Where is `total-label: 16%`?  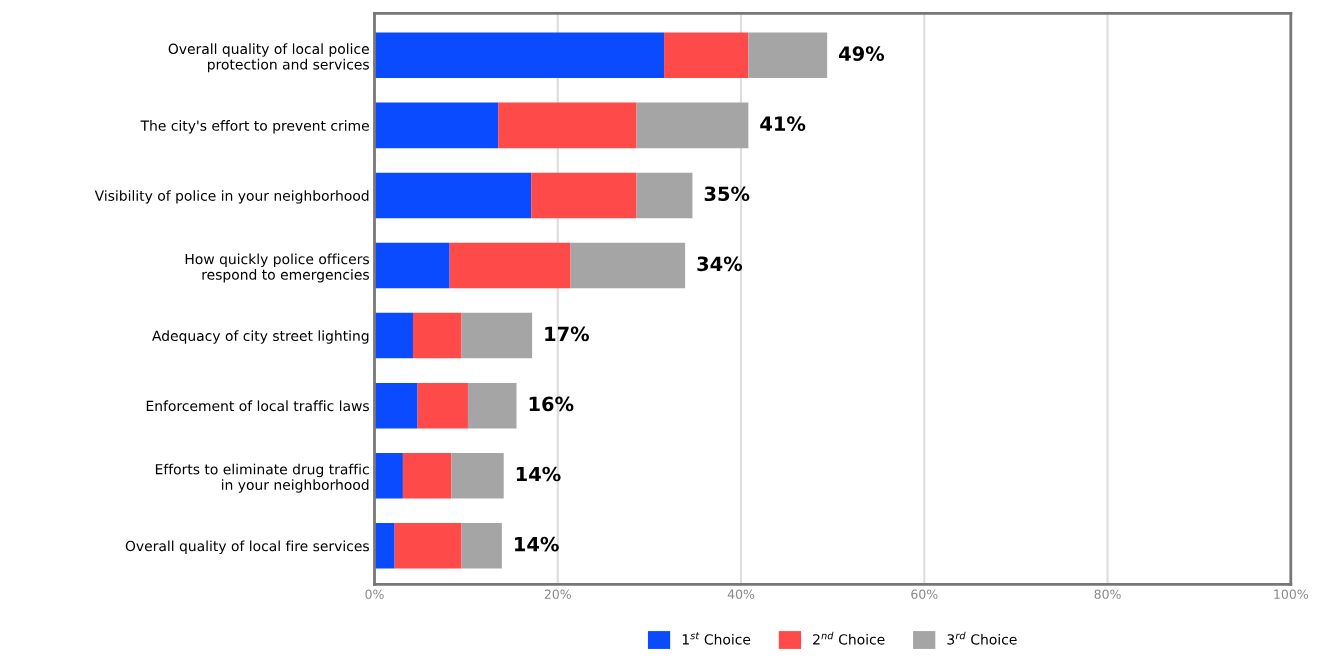
total-label: 16% is located at coordinates (551, 404).